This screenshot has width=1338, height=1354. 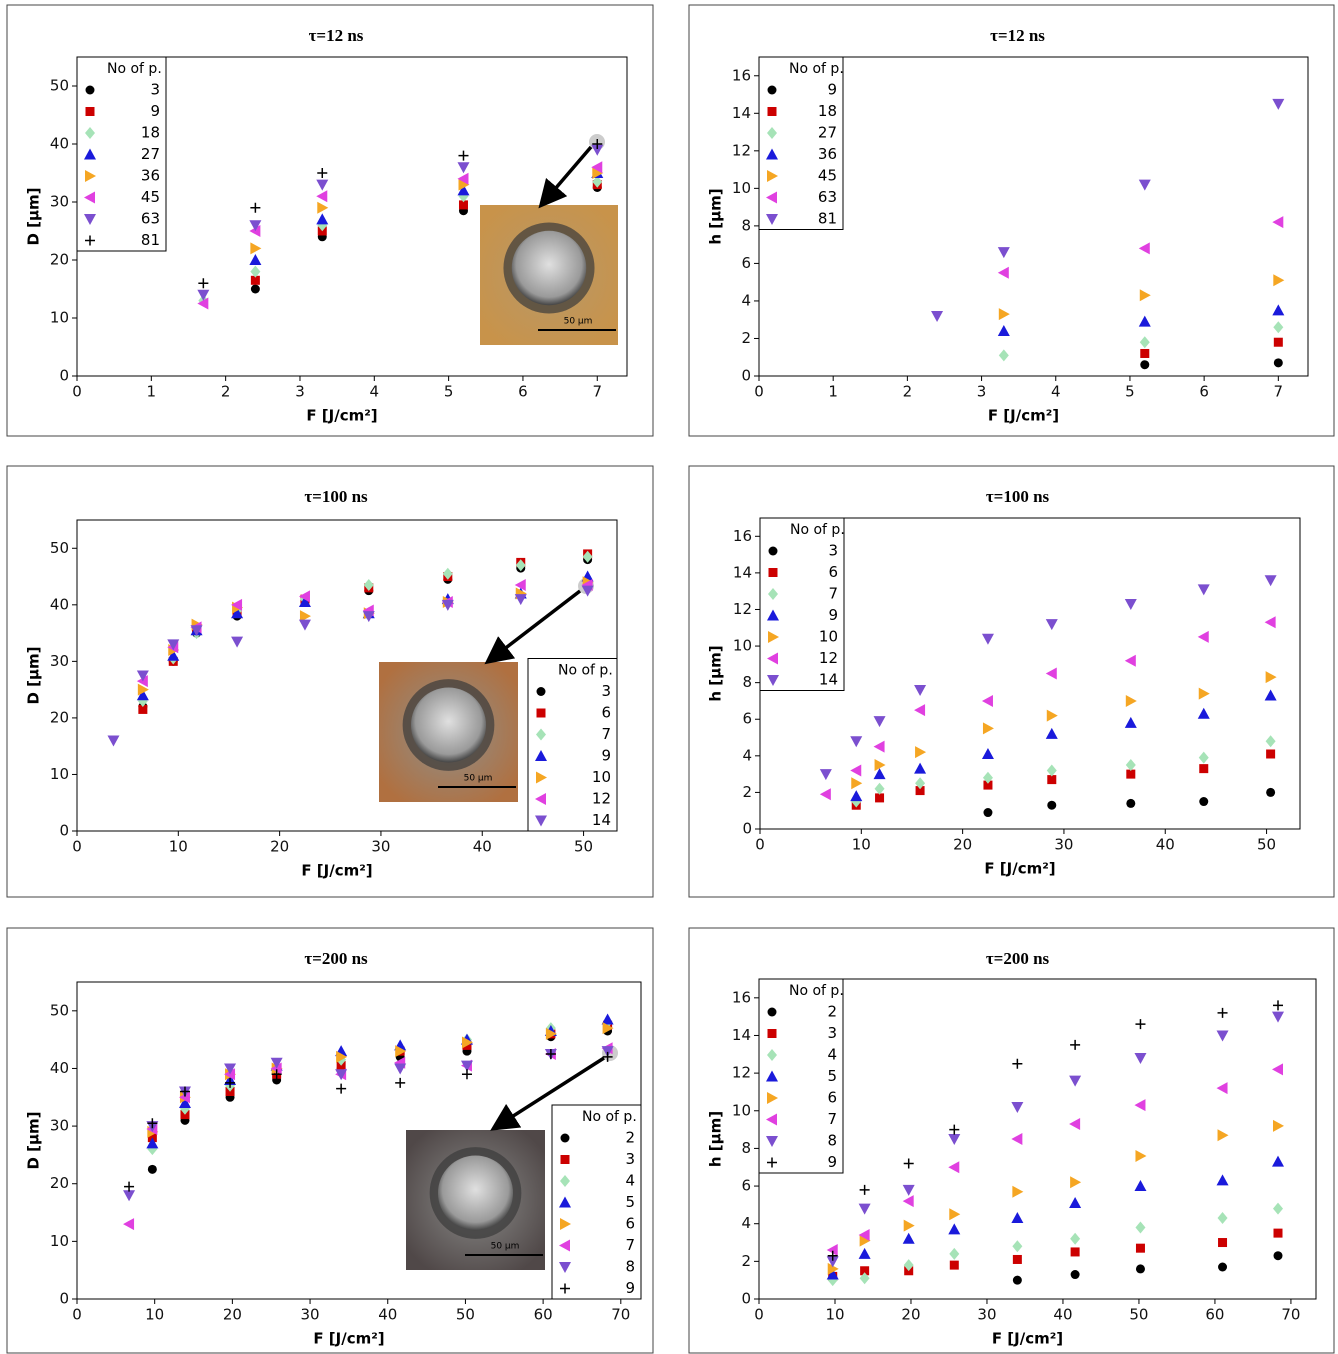 What do you see at coordinates (34, 675) in the screenshot?
I see `y-axis-label: D [µm]` at bounding box center [34, 675].